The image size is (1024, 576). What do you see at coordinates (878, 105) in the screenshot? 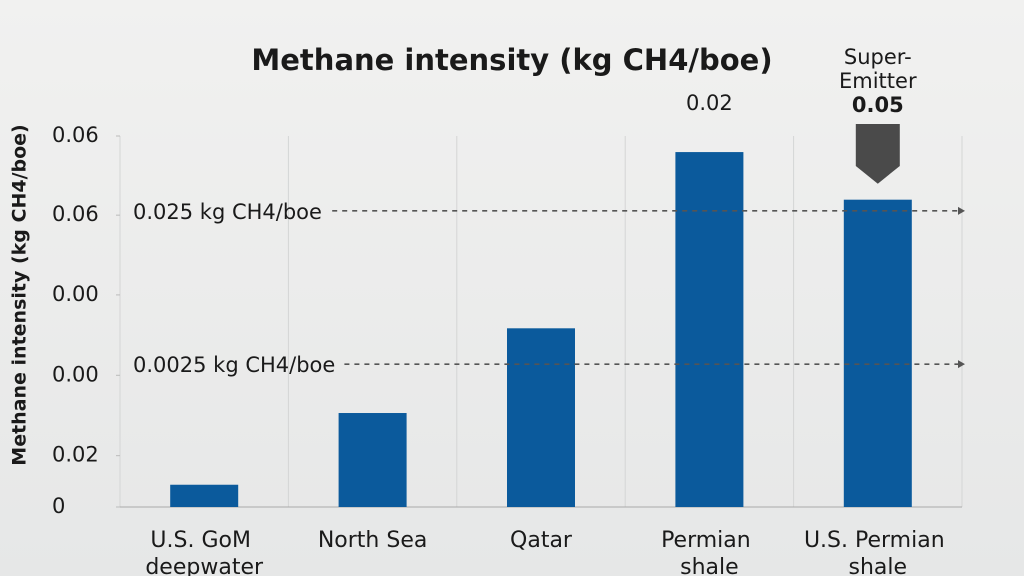
I see `annotation: 0.05` at bounding box center [878, 105].